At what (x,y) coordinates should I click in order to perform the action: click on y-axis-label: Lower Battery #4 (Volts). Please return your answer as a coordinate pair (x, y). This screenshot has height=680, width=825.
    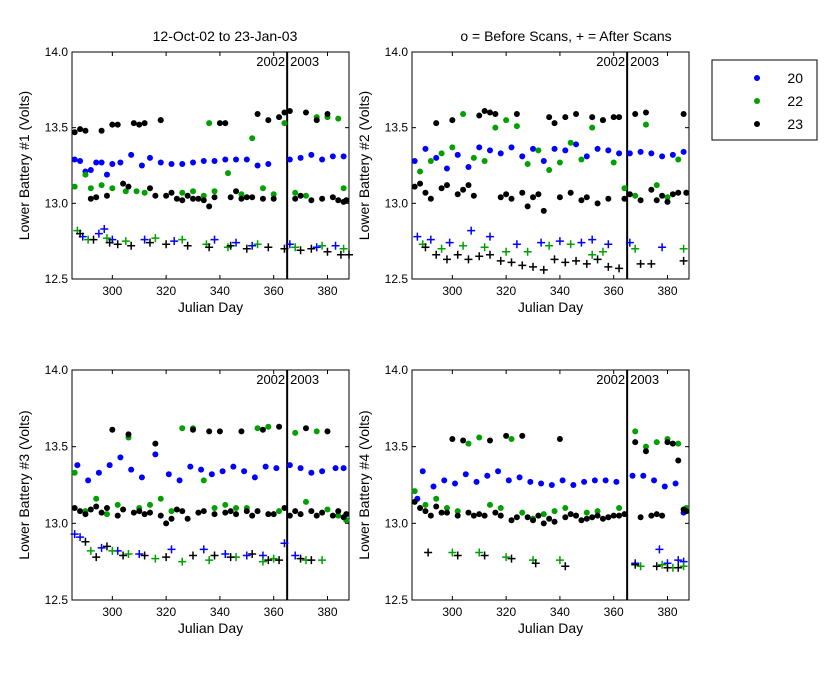
    Looking at the image, I should click on (364, 484).